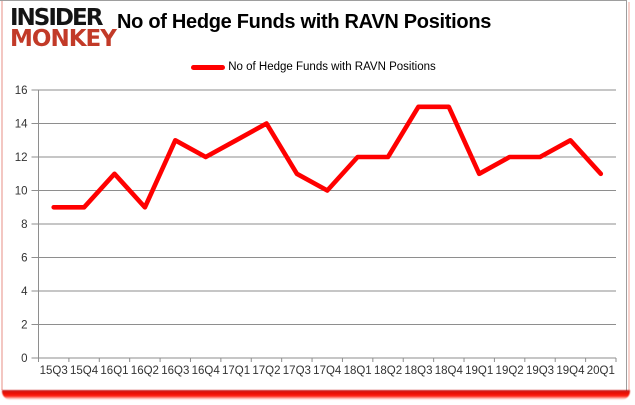 The height and width of the screenshot is (405, 635). Describe the element at coordinates (266, 371) in the screenshot. I see `x-tick-label: 17Q2` at that location.